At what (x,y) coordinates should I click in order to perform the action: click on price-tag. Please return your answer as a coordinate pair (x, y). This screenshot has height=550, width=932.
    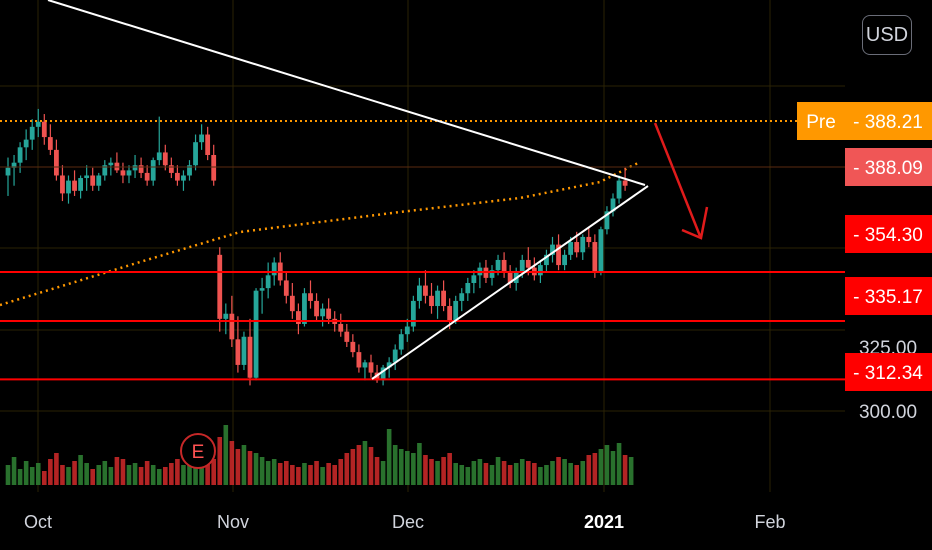
    Looking at the image, I should click on (888, 121).